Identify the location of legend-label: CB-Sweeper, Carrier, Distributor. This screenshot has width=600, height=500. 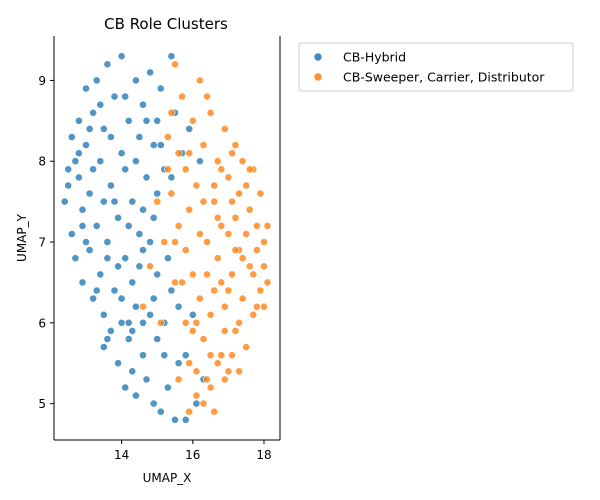
(444, 77).